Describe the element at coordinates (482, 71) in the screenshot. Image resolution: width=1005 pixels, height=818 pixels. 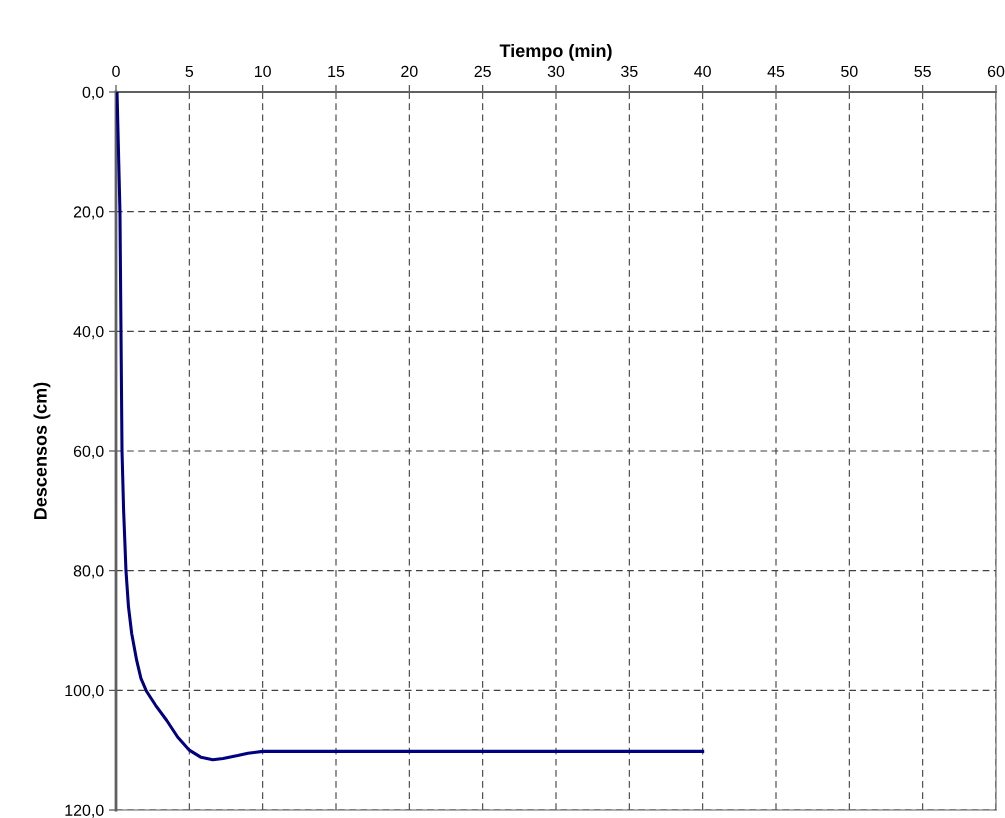
I see `x-tick-label: 25` at that location.